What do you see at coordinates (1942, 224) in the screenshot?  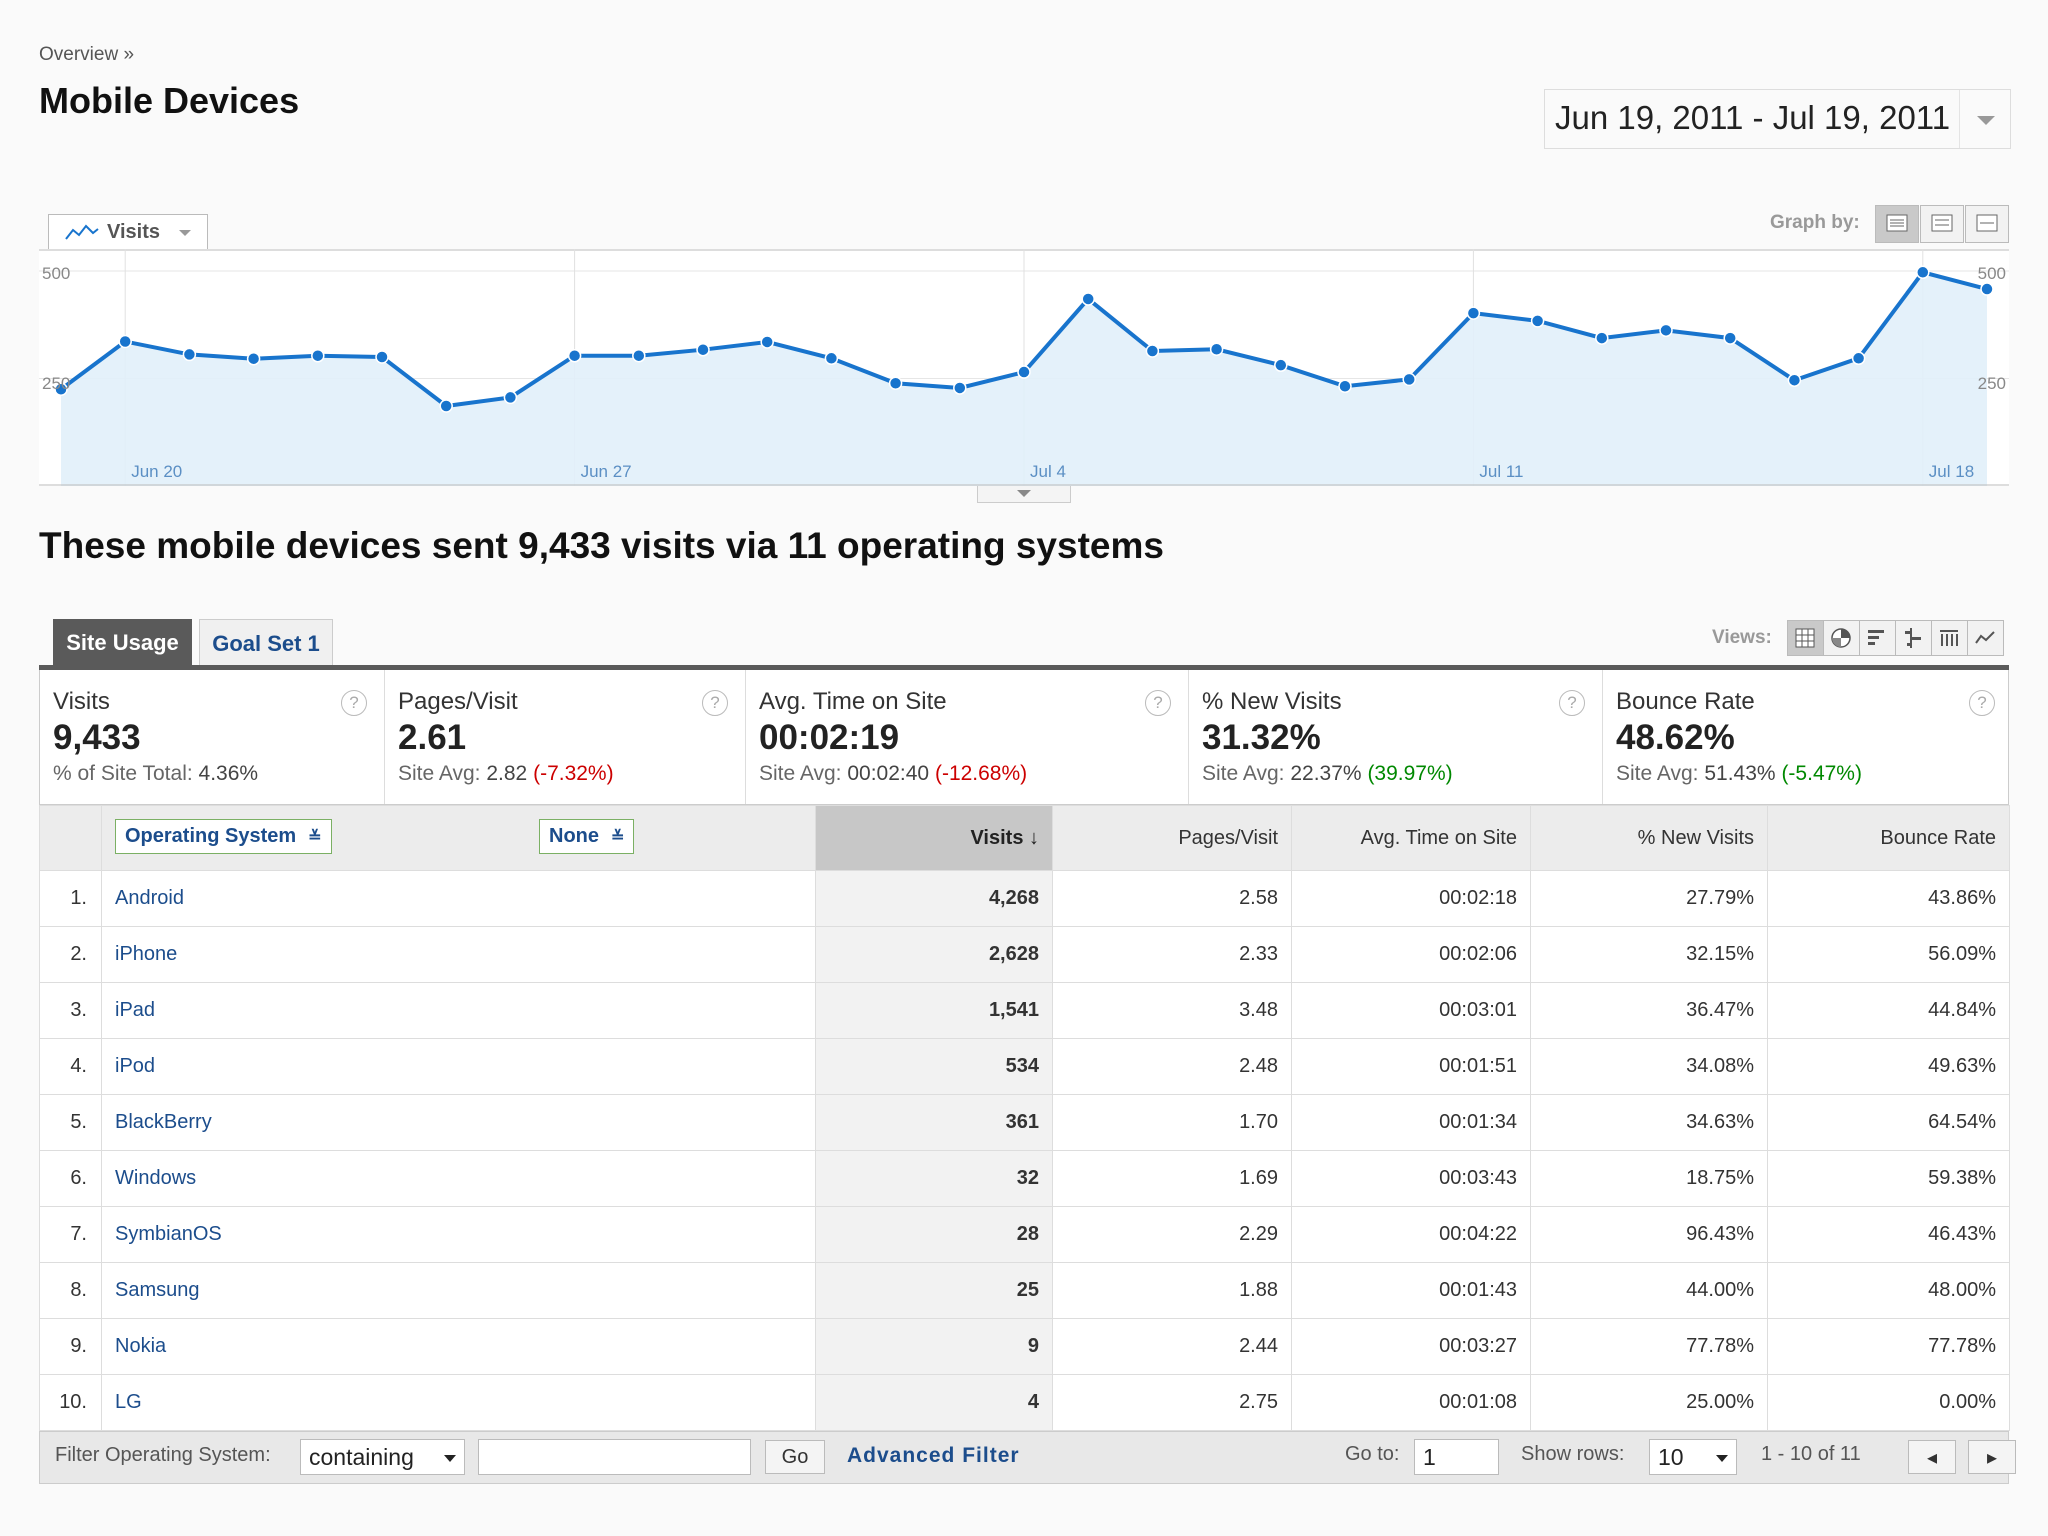 I see `graph-by-week-button` at bounding box center [1942, 224].